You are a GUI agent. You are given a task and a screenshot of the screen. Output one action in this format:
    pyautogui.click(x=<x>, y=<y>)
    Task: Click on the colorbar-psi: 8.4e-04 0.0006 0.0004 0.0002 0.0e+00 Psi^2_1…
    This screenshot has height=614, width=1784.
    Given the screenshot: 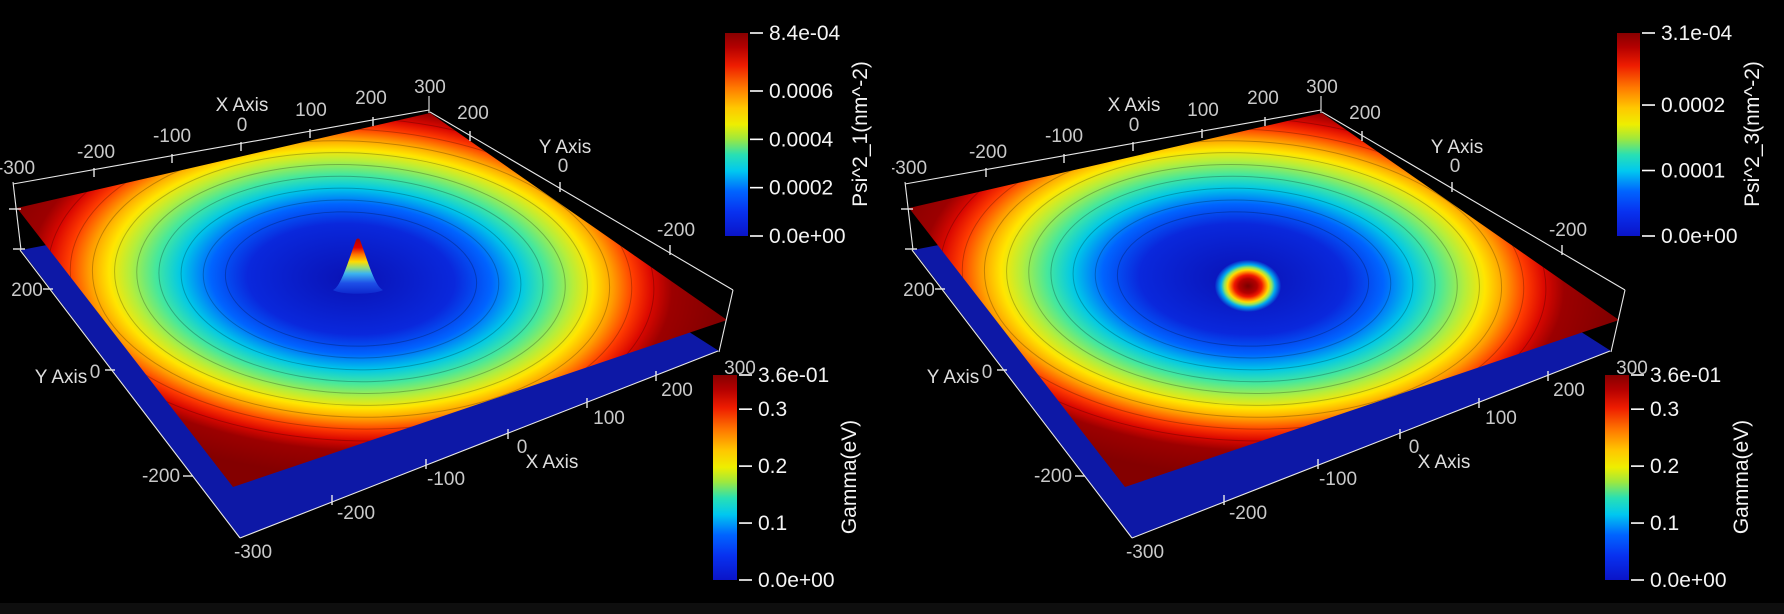 What is the action you would take?
    pyautogui.click(x=798, y=135)
    